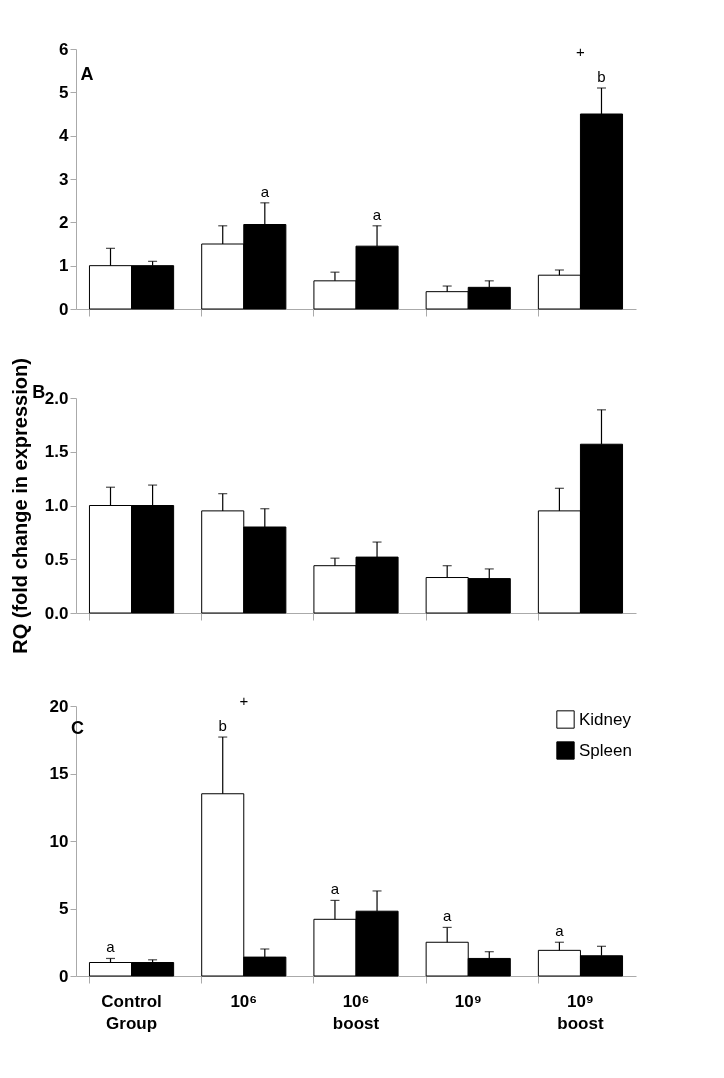 This screenshot has height=1078, width=724. I want to click on chart-title: B, so click(39, 391).